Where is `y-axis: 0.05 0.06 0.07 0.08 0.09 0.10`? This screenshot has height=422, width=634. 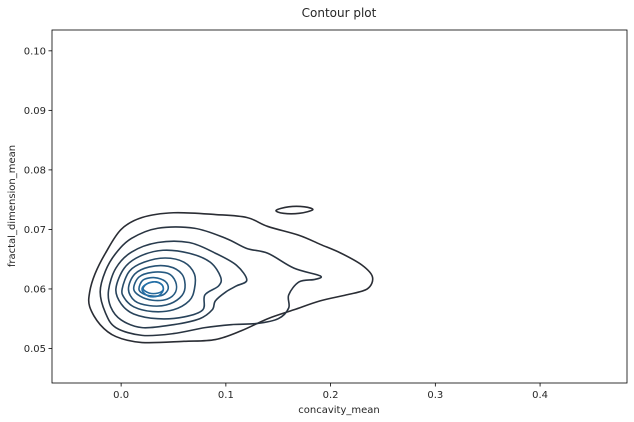 y-axis: 0.05 0.06 0.07 0.08 0.09 0.10 is located at coordinates (38, 200).